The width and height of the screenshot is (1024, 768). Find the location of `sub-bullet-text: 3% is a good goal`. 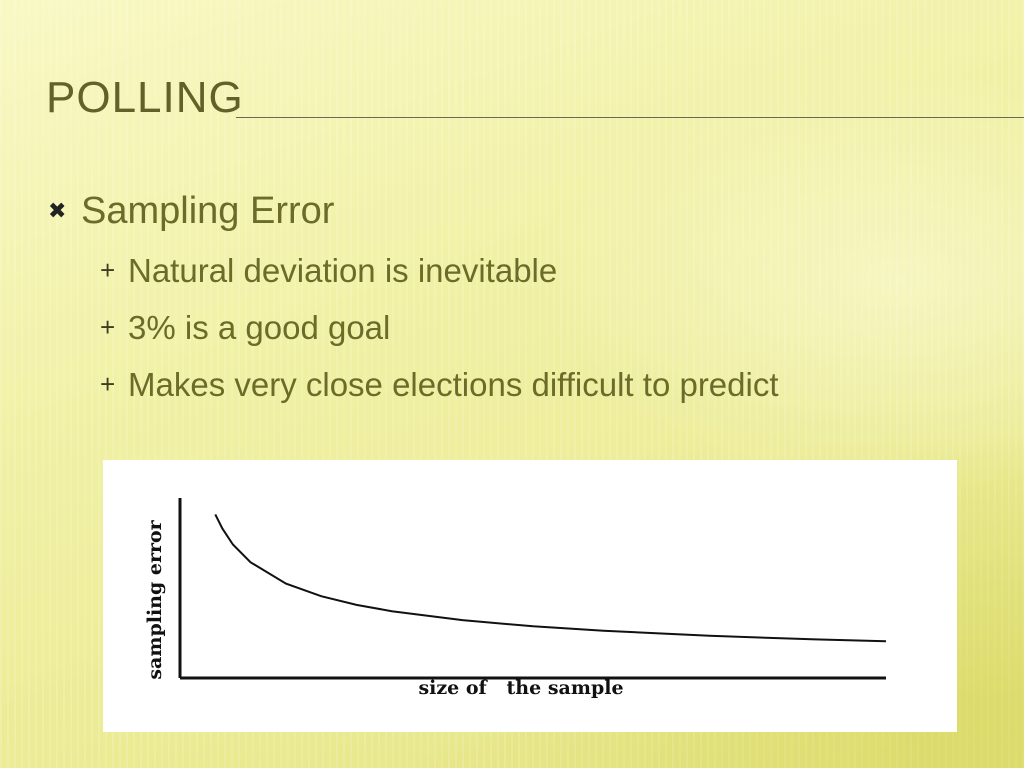

sub-bullet-text: 3% is a good goal is located at coordinates (259, 327).